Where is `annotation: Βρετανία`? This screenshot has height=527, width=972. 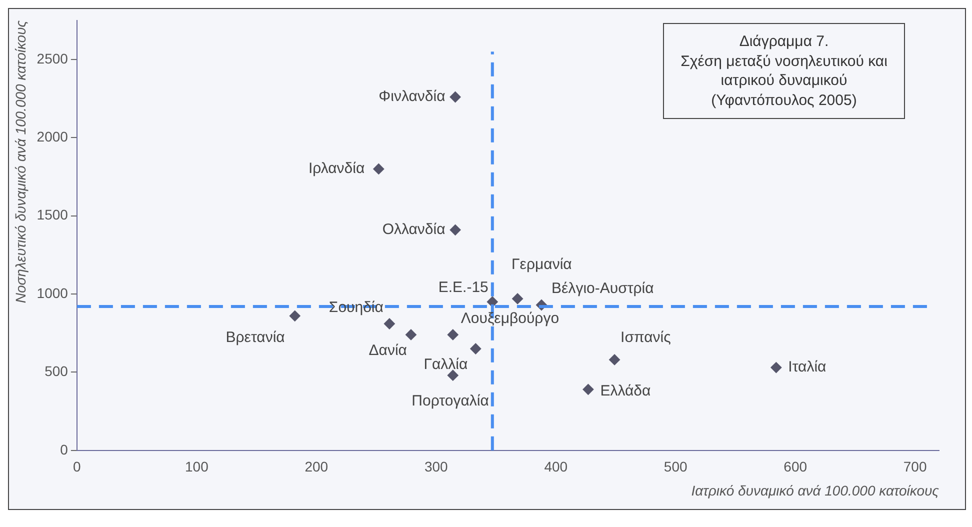
annotation: Βρετανία is located at coordinates (256, 337).